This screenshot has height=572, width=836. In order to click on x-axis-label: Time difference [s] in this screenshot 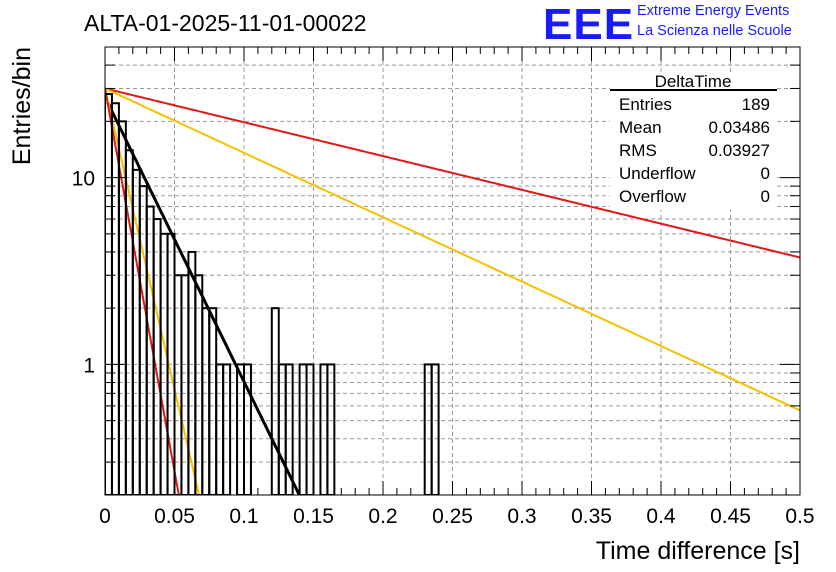, I will do `click(698, 551)`.